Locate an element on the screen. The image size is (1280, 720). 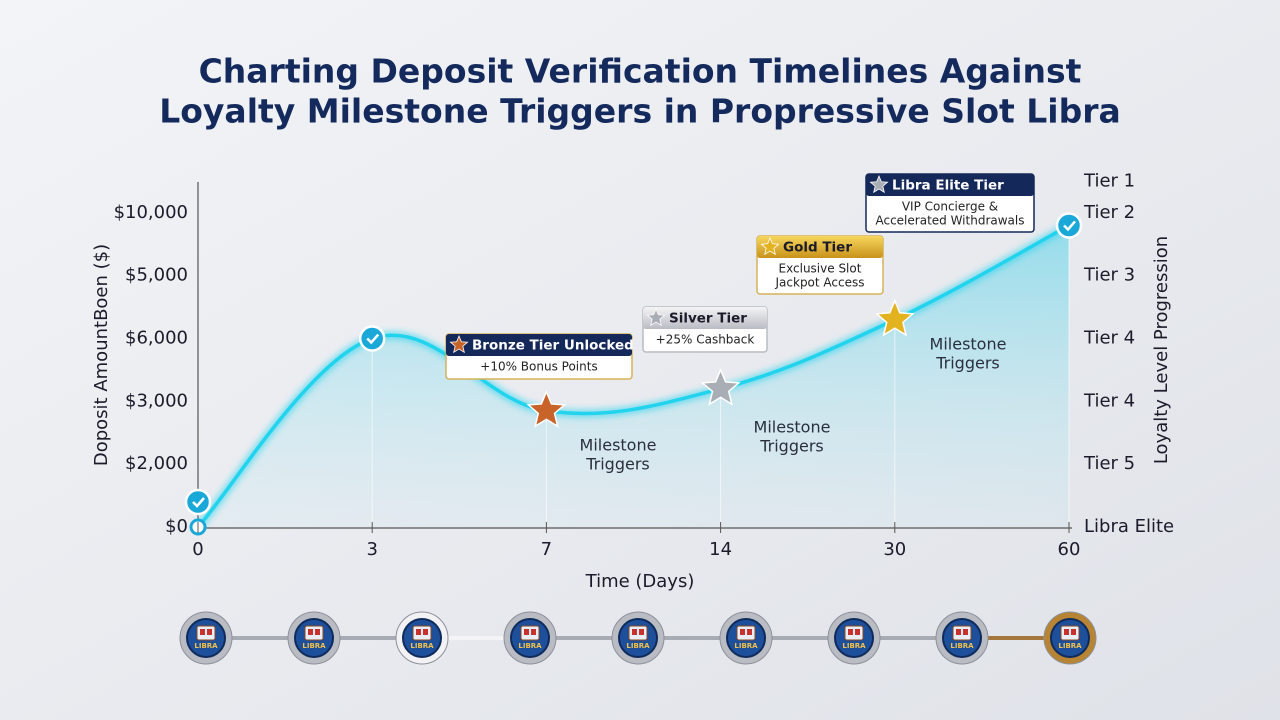
y2-tick-label: Libra Elite is located at coordinates (1129, 526).